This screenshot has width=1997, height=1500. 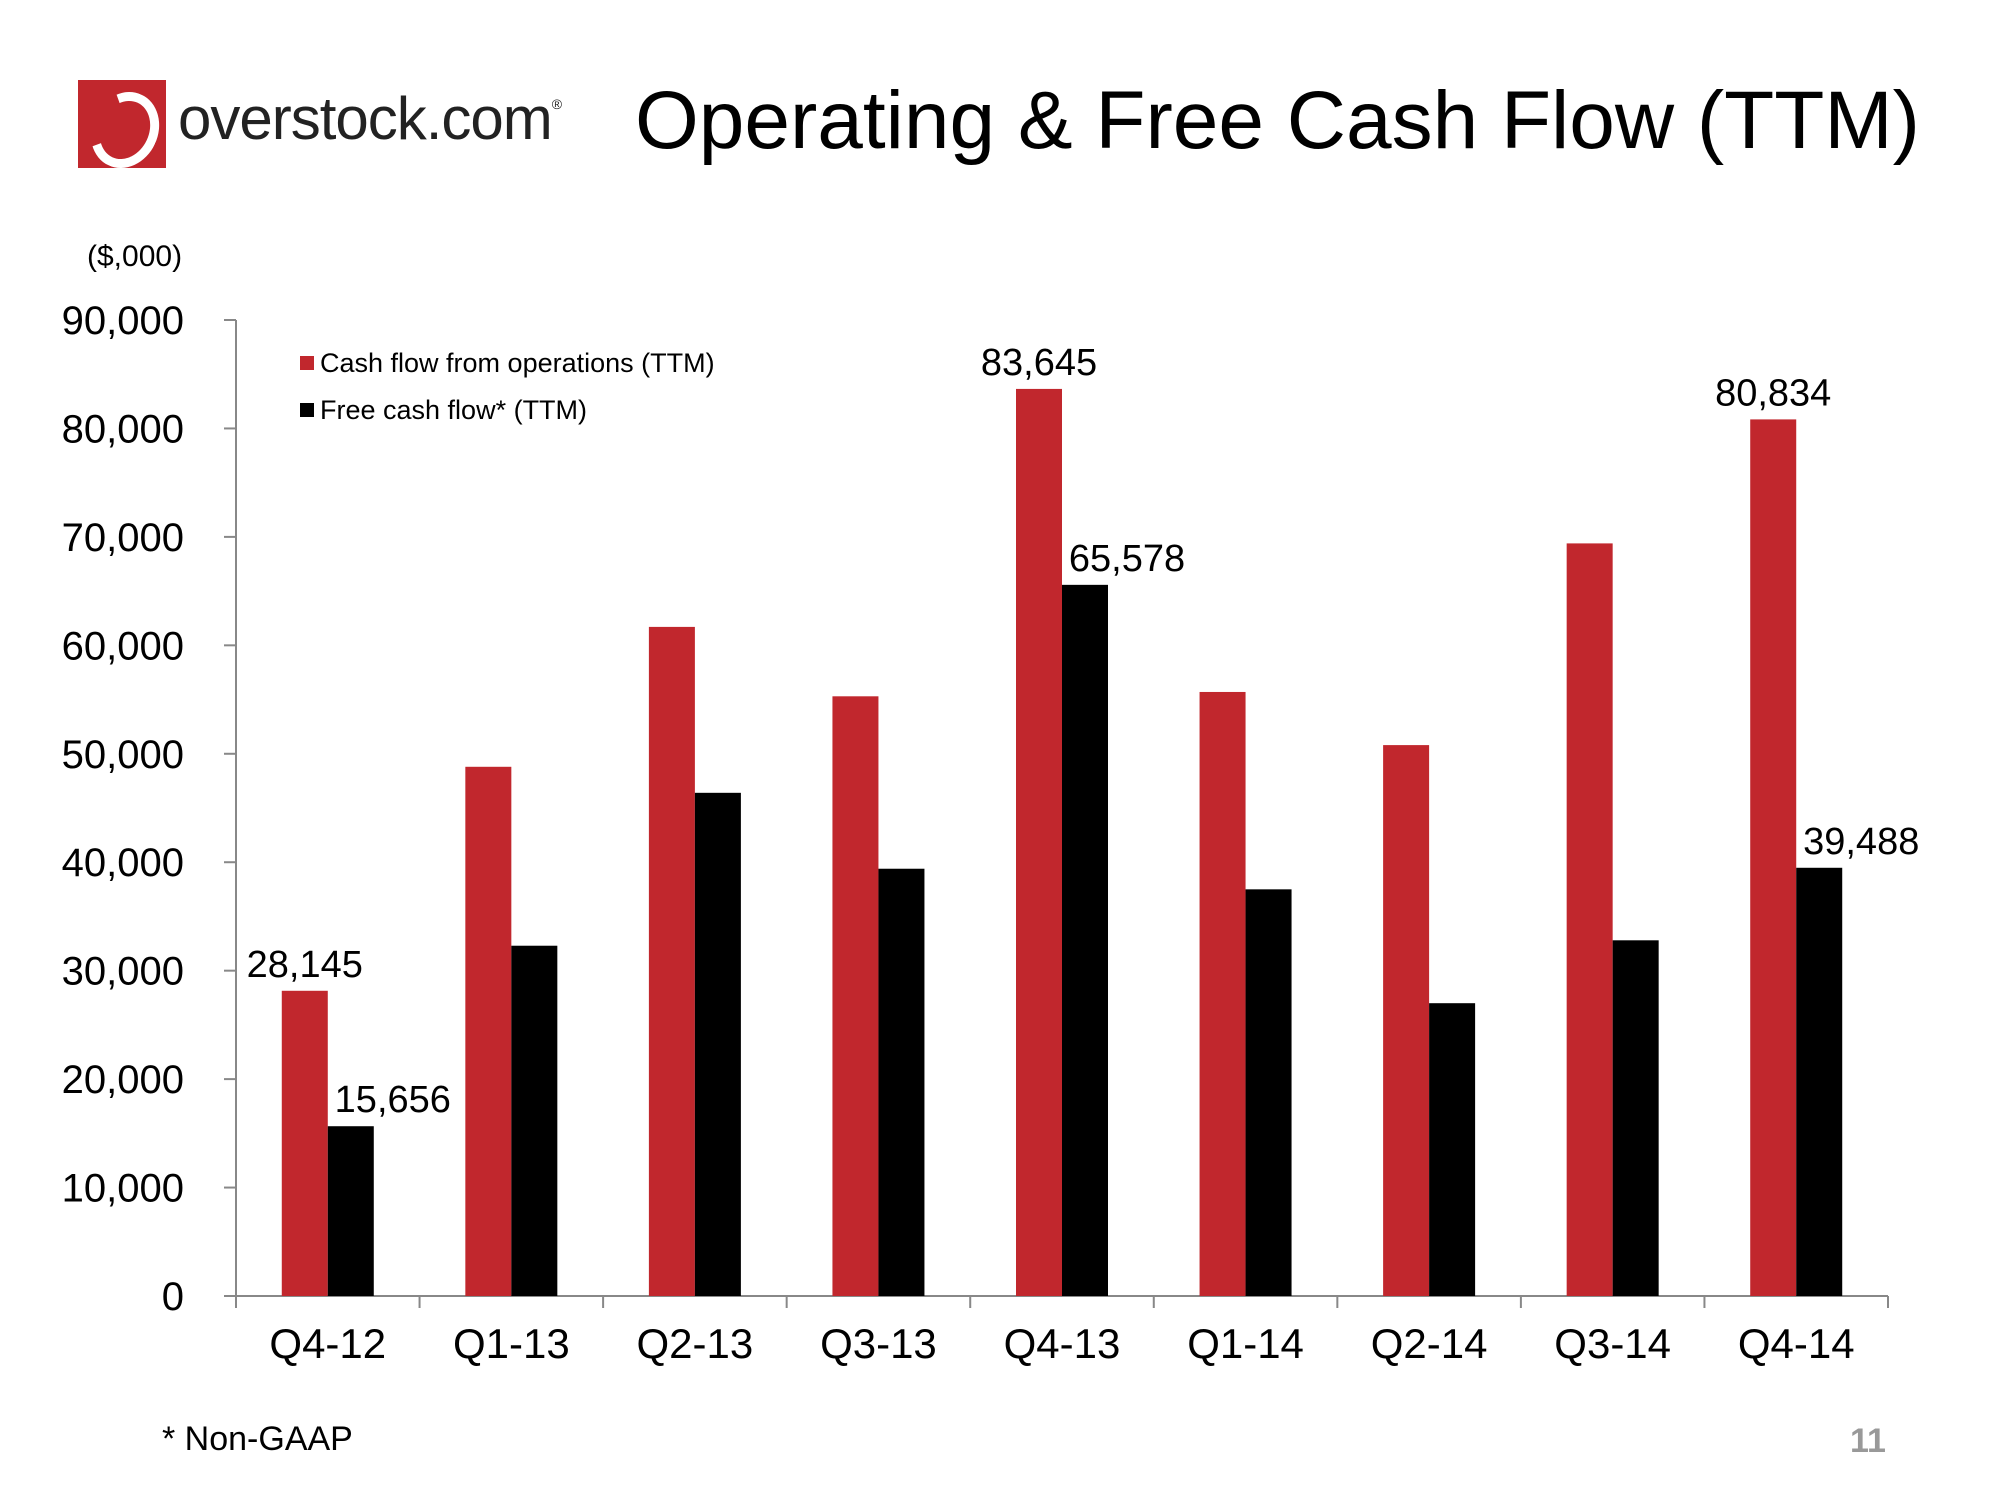 What do you see at coordinates (134, 256) in the screenshot?
I see `y-unit-label: ($,000)` at bounding box center [134, 256].